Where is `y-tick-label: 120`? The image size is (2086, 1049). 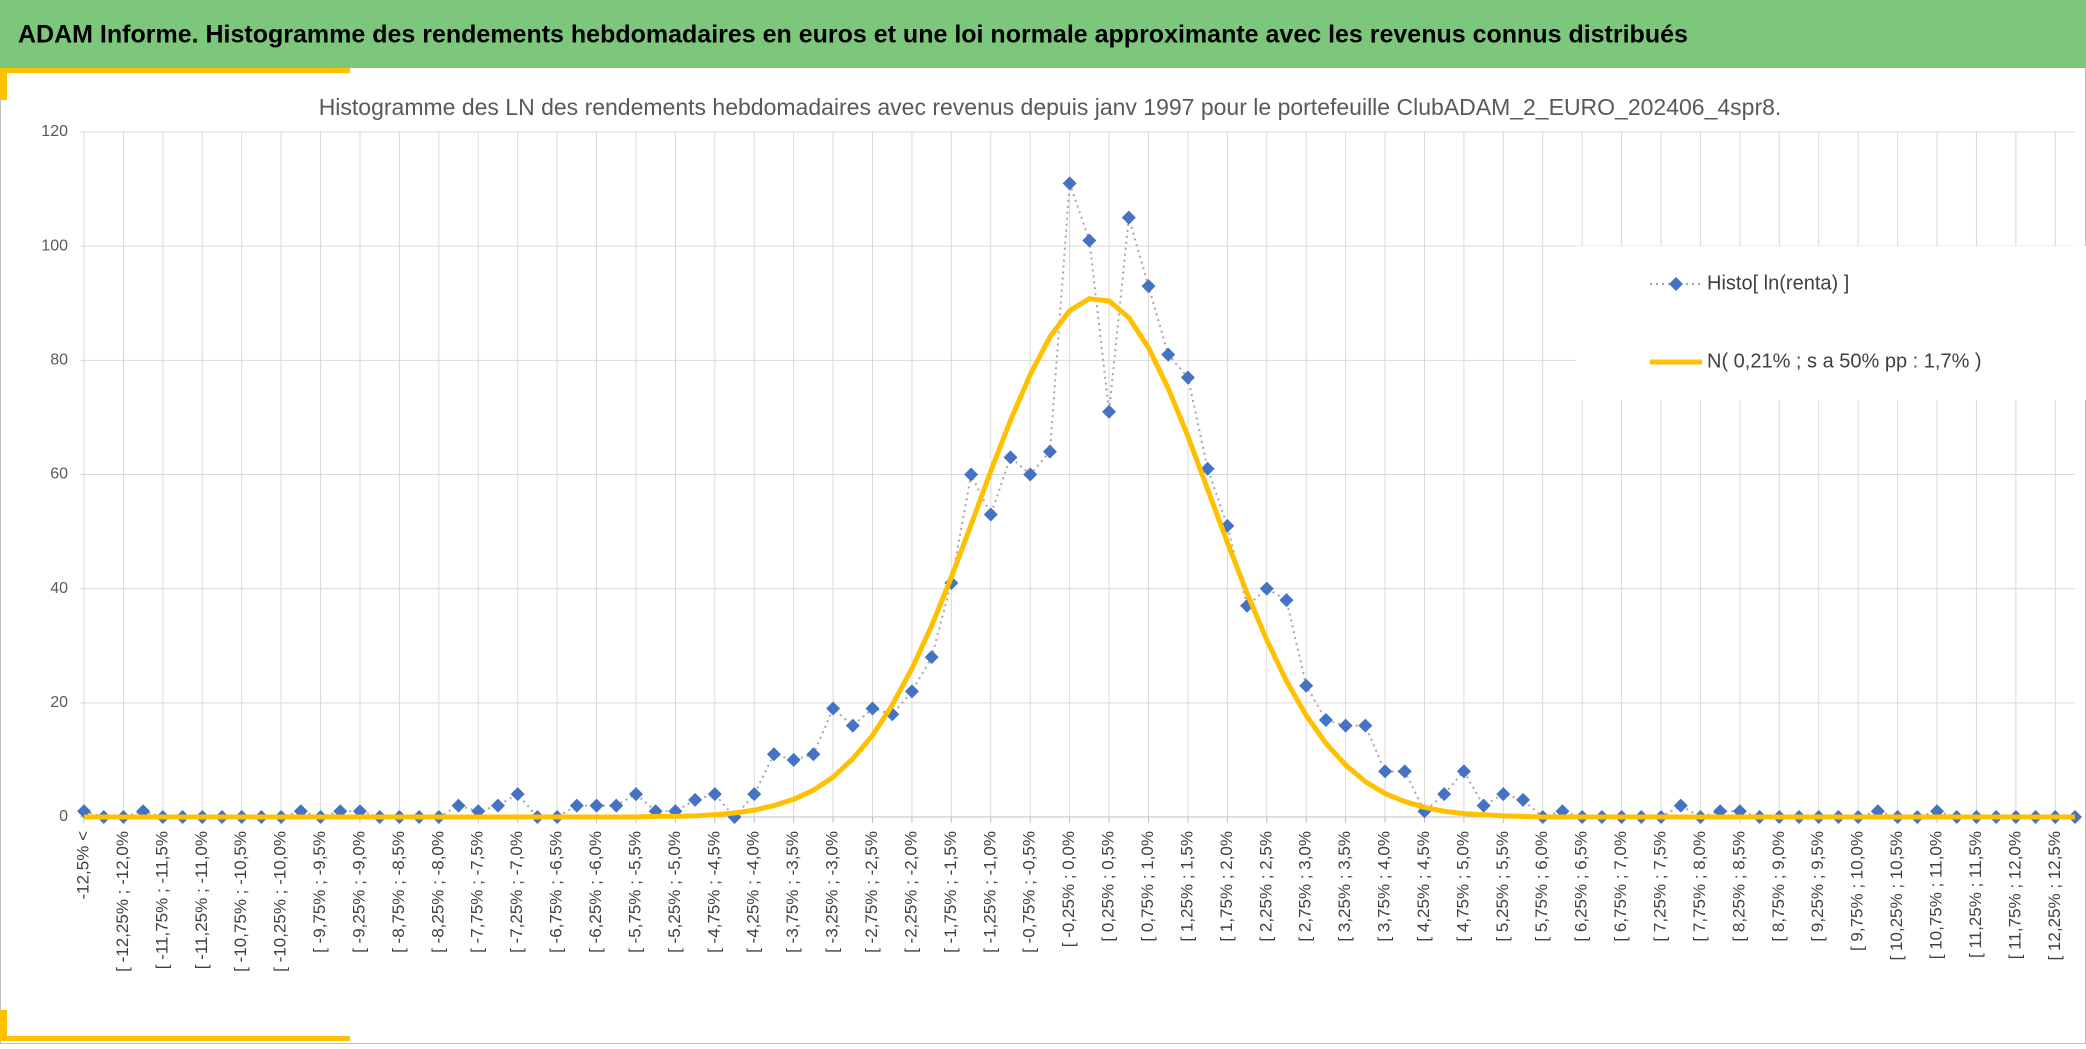
y-tick-label: 120 is located at coordinates (54, 131).